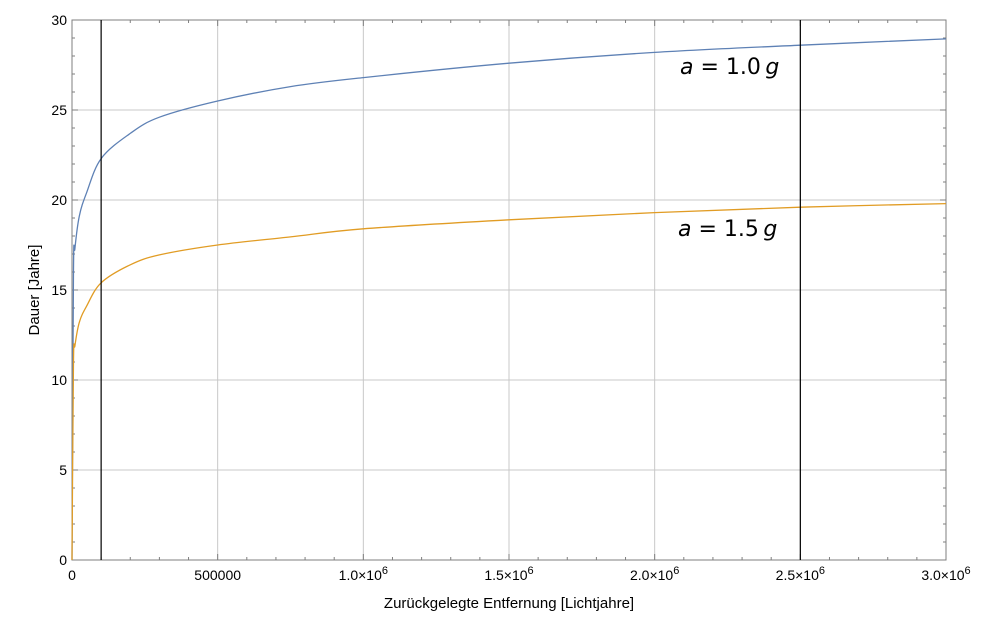 This screenshot has width=985, height=624. What do you see at coordinates (59, 380) in the screenshot?
I see `y-tick-label: 10` at bounding box center [59, 380].